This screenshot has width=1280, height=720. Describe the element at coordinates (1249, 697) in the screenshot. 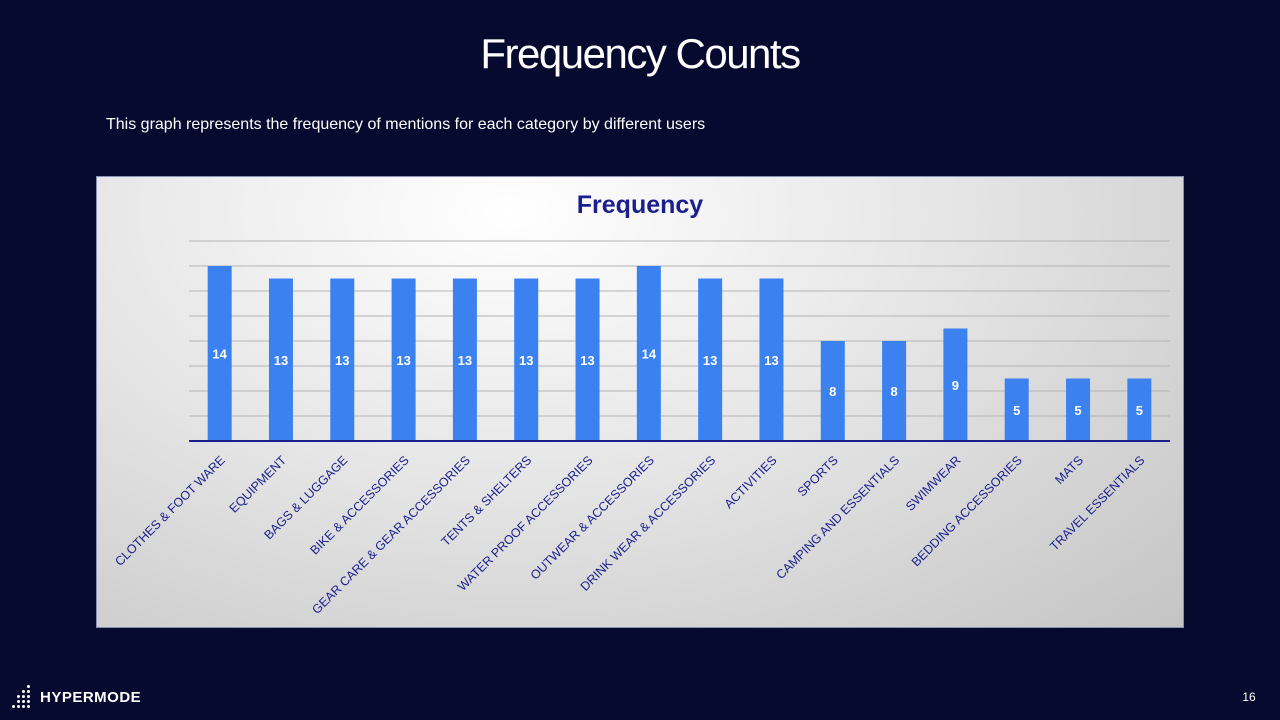

I see `page-number: 16` at that location.